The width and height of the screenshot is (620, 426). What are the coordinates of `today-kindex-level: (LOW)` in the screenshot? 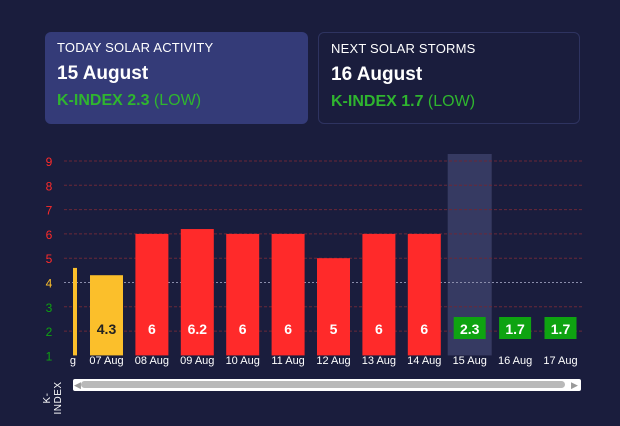 It's located at (177, 100).